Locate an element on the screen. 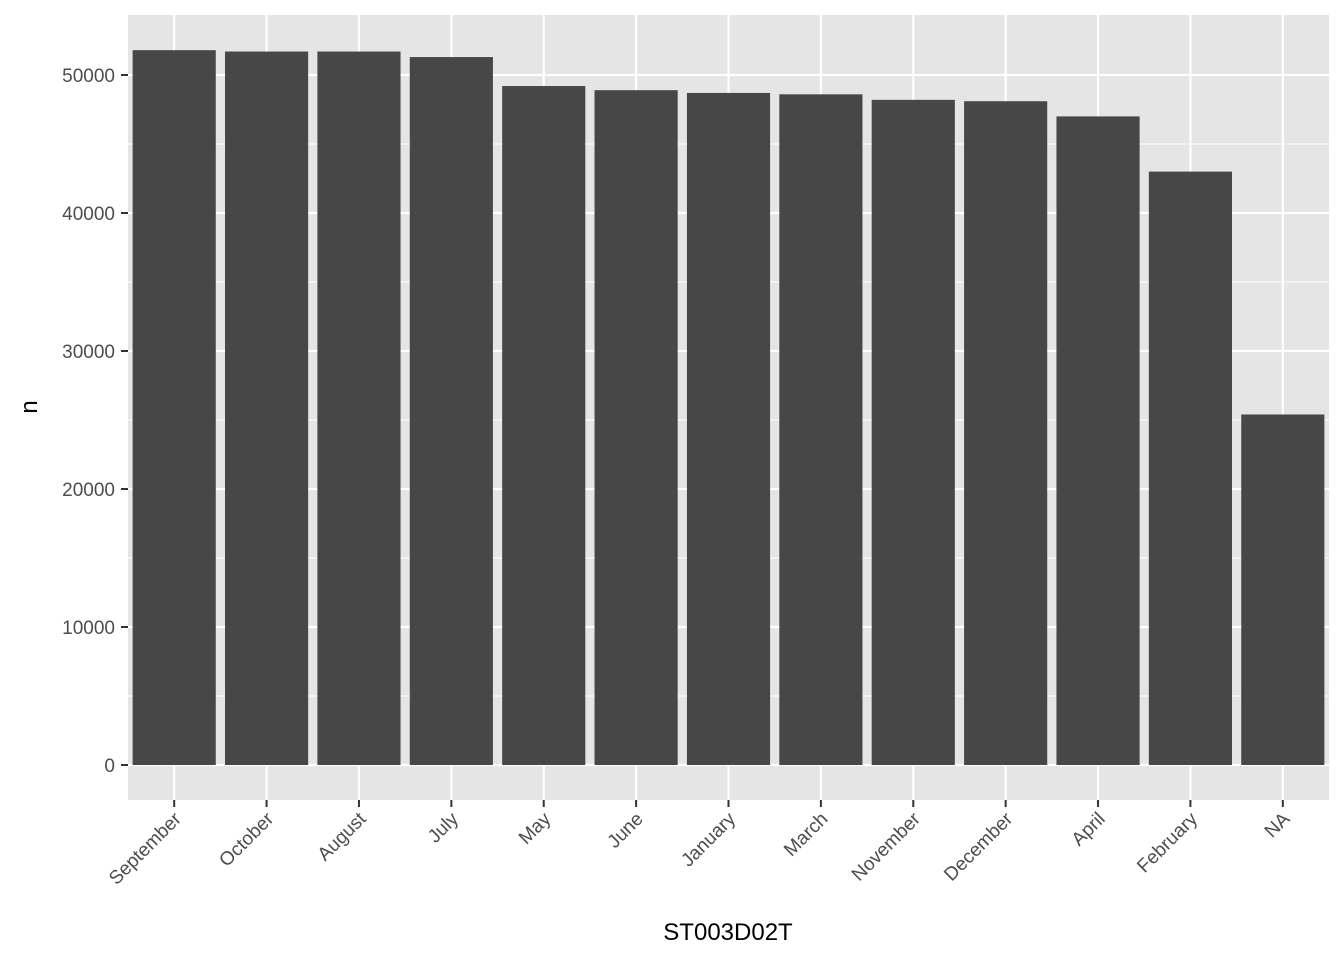  bar-na is located at coordinates (1283, 589).